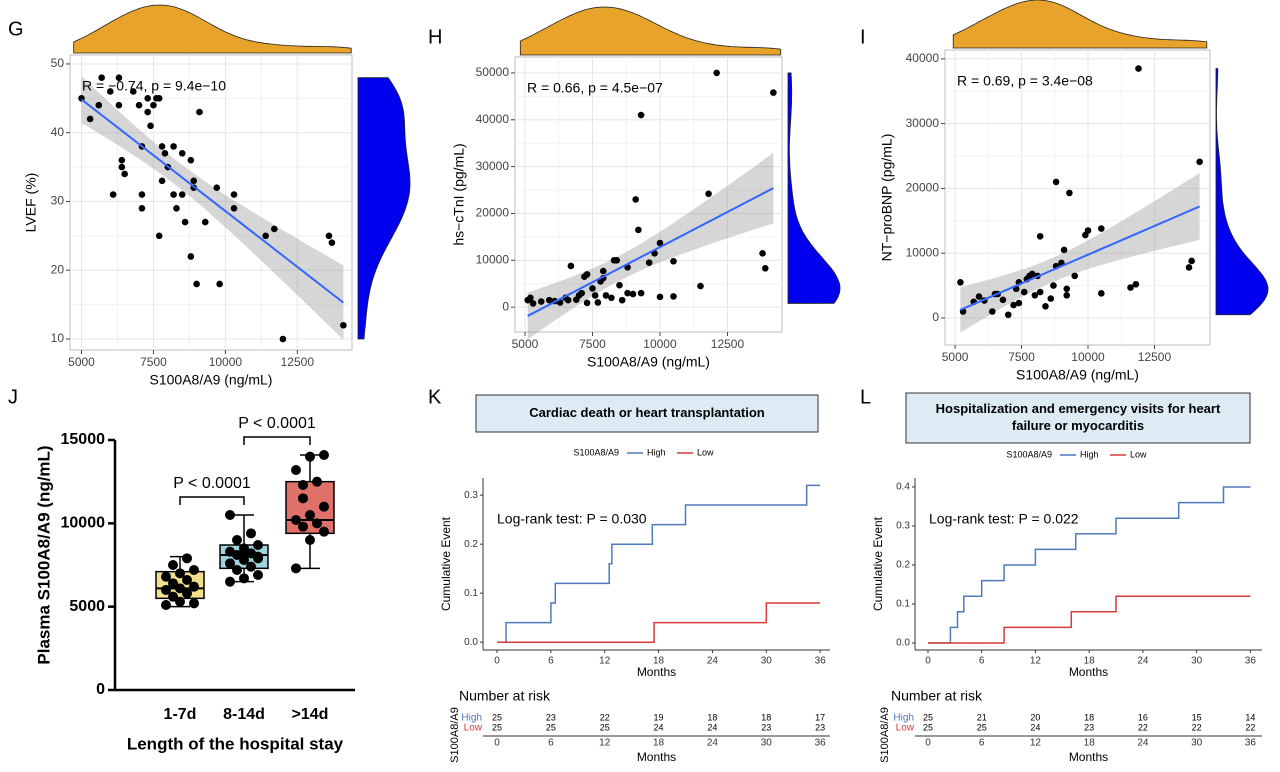 This screenshot has height=772, width=1280. I want to click on y-tick-label: 30000, so click(923, 123).